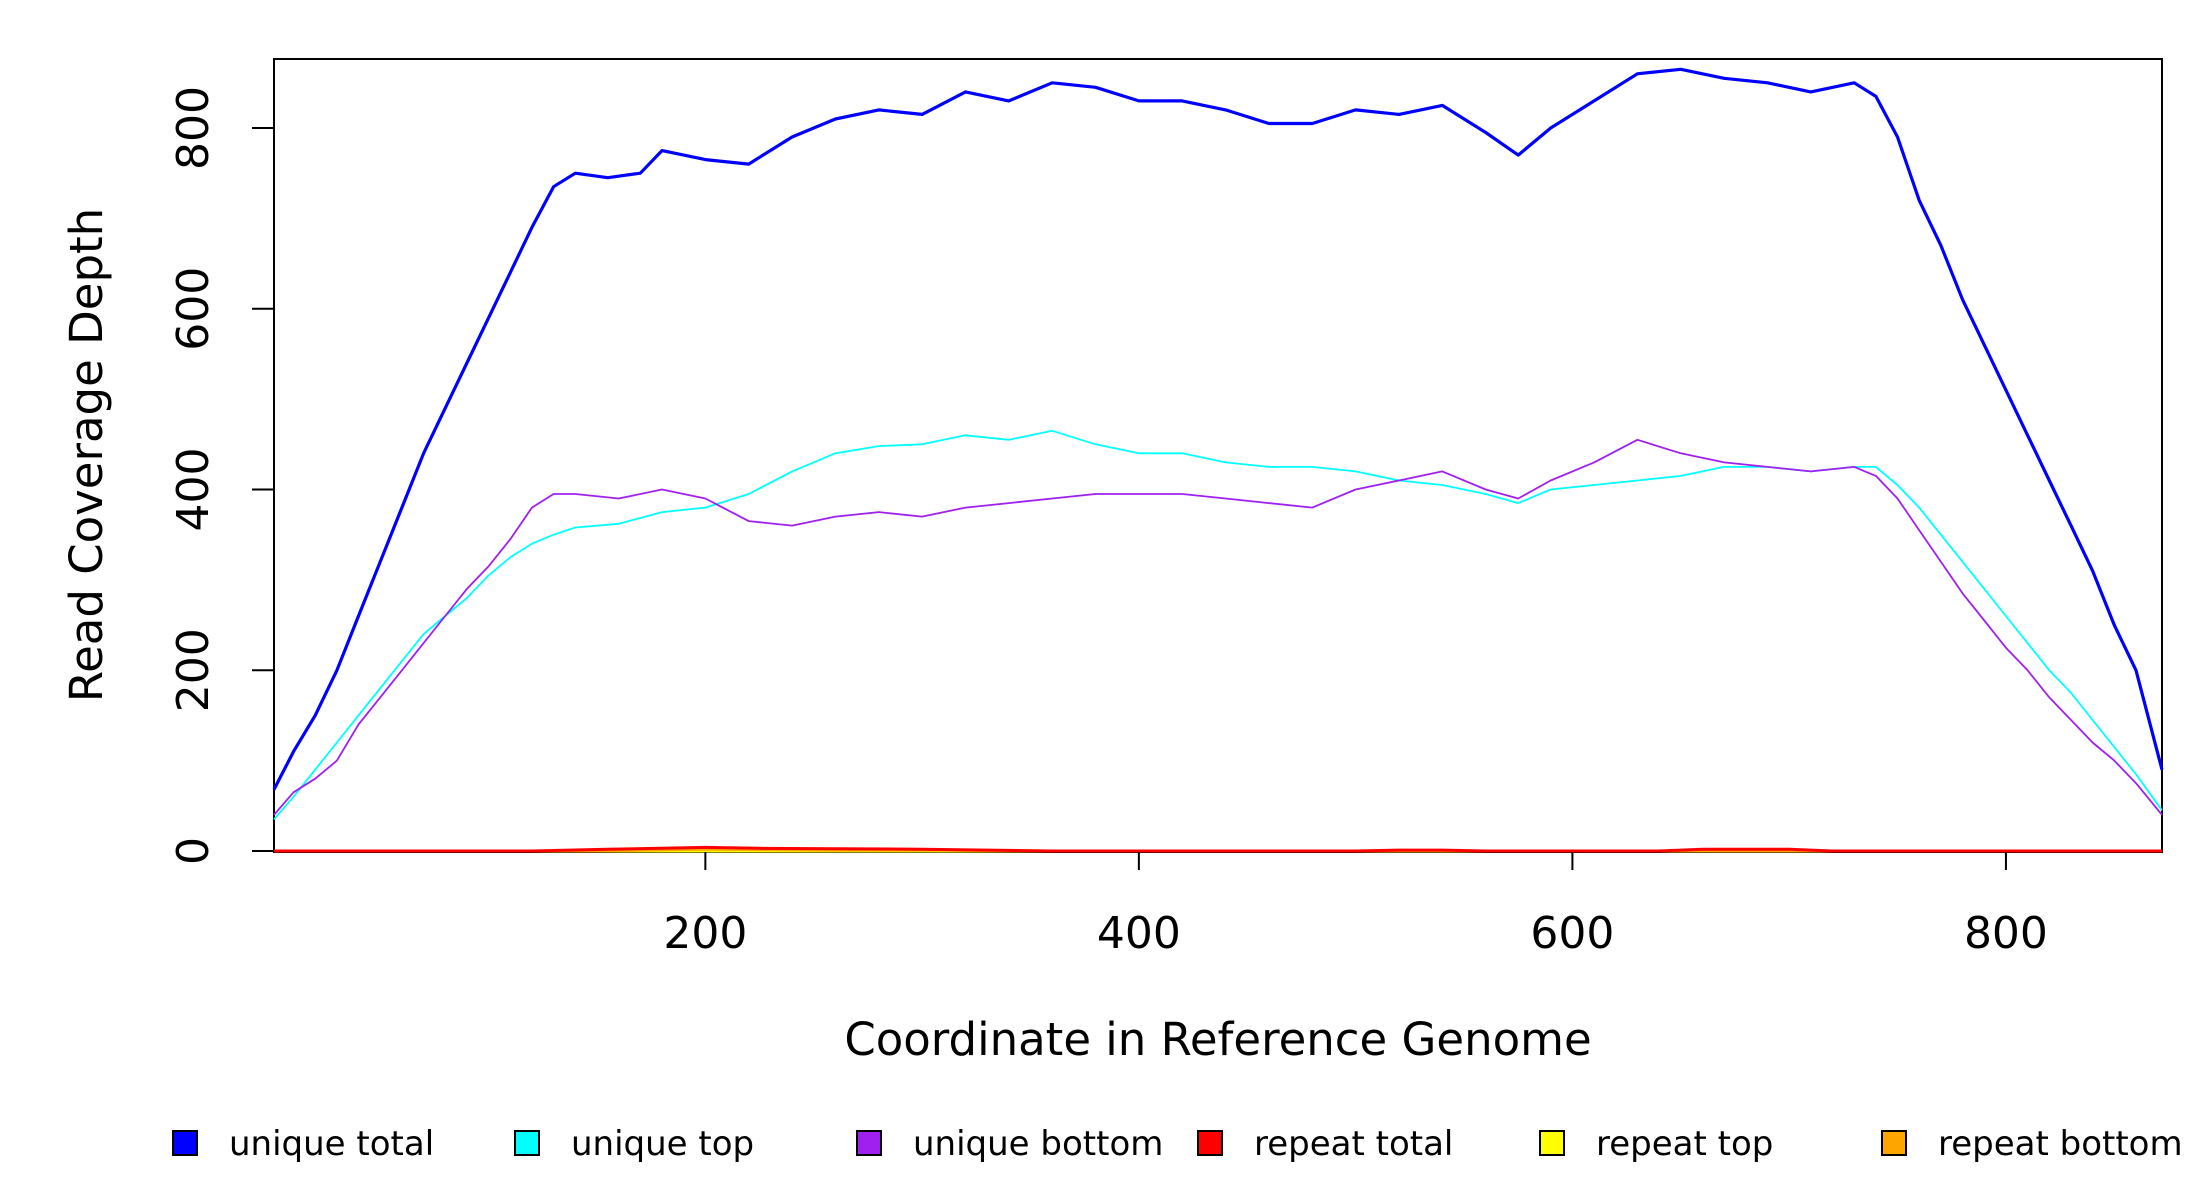 The image size is (2200, 1200). I want to click on x-tick-label: 200, so click(705, 933).